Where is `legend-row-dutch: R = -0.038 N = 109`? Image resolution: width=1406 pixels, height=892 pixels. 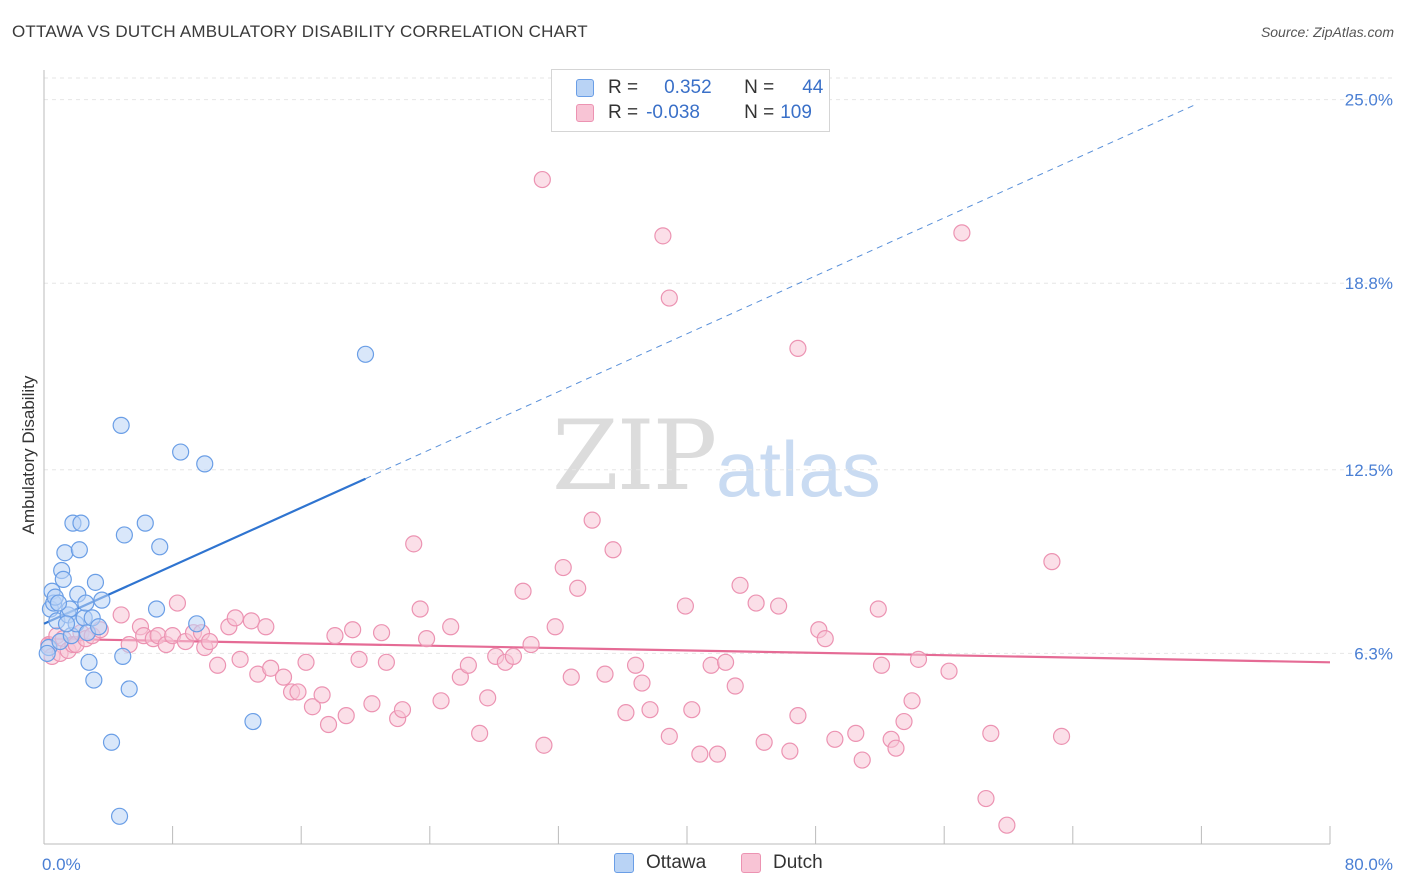
legend-row-dutch: R = -0.038 N = 109 is located at coordinates (694, 113).